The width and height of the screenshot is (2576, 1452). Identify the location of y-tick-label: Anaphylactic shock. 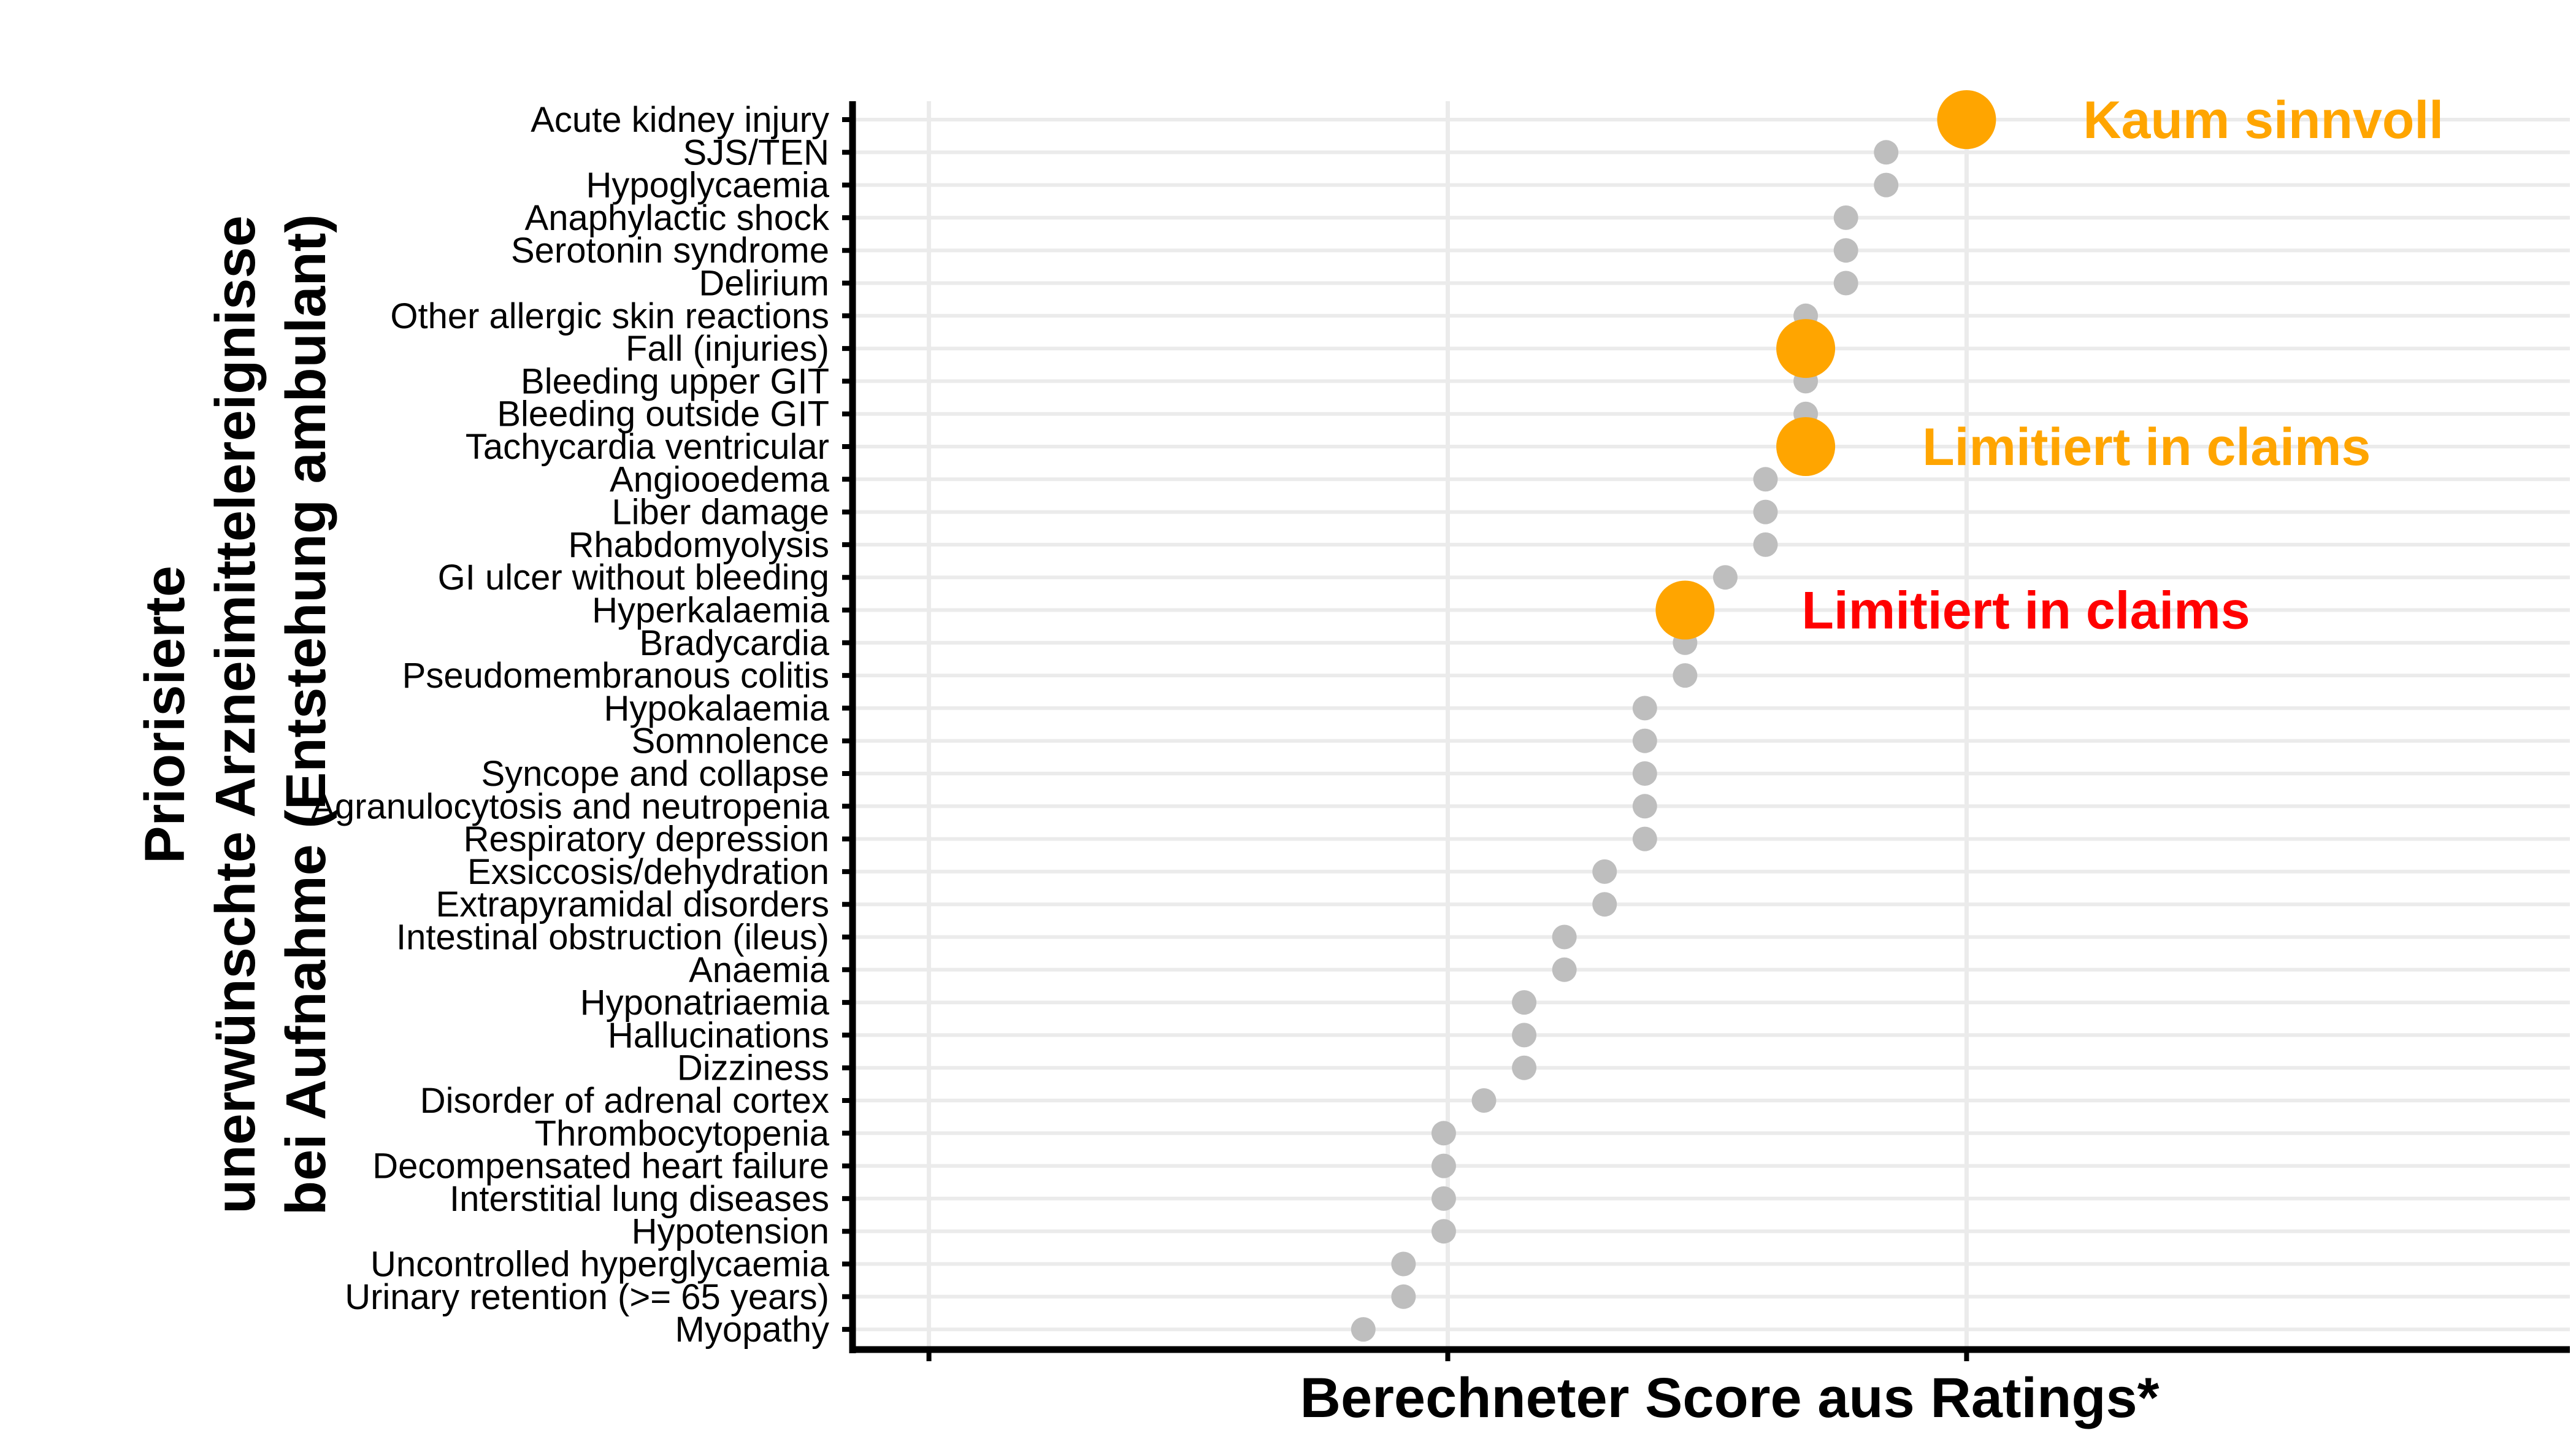
(677, 218).